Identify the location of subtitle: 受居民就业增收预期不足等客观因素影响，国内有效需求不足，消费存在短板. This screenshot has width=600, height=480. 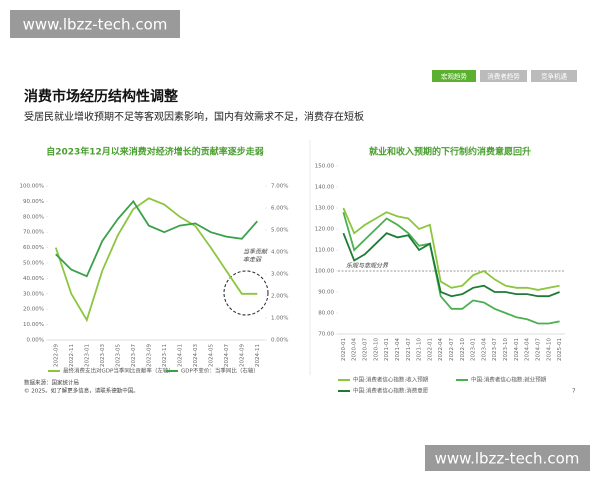
(194, 116).